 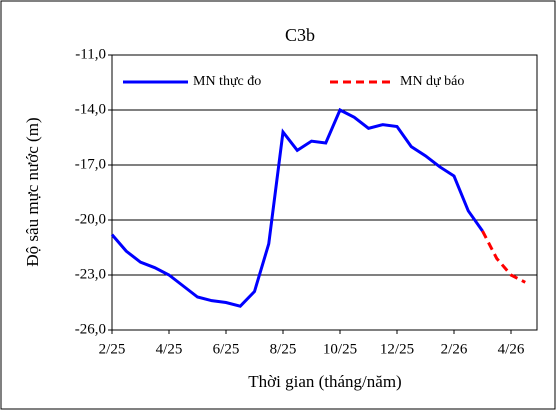 What do you see at coordinates (90, 274) in the screenshot?
I see `y-tick-label: -23,0` at bounding box center [90, 274].